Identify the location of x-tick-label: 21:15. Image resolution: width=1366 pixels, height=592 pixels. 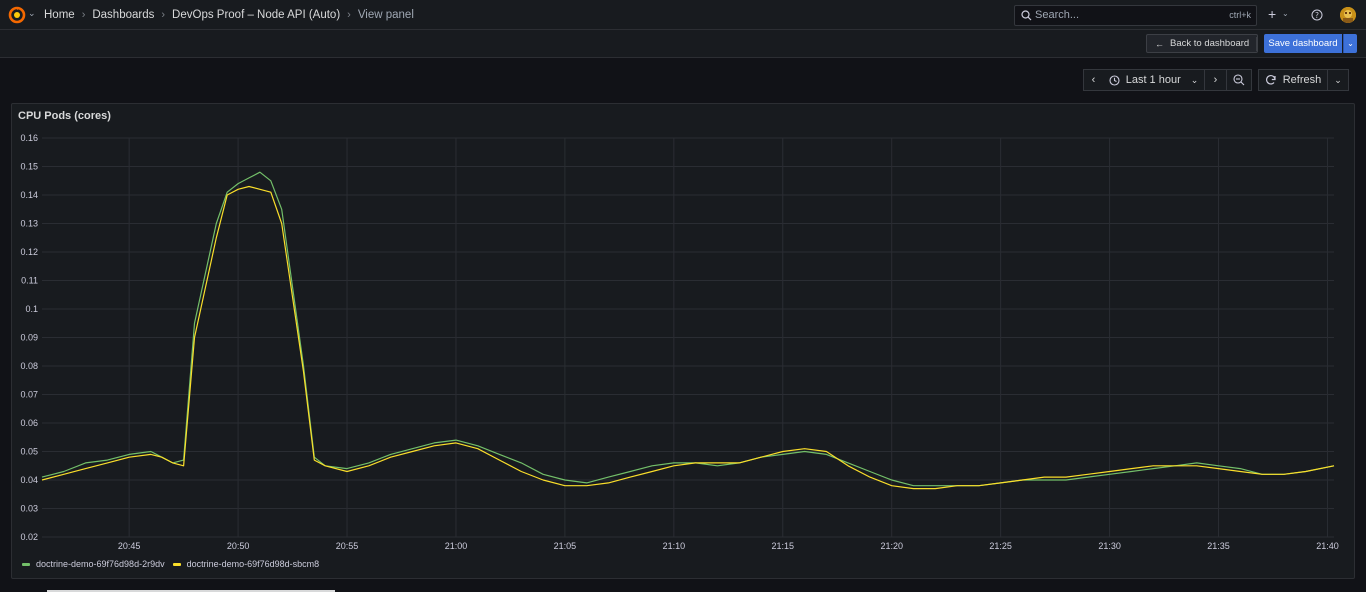
(783, 546).